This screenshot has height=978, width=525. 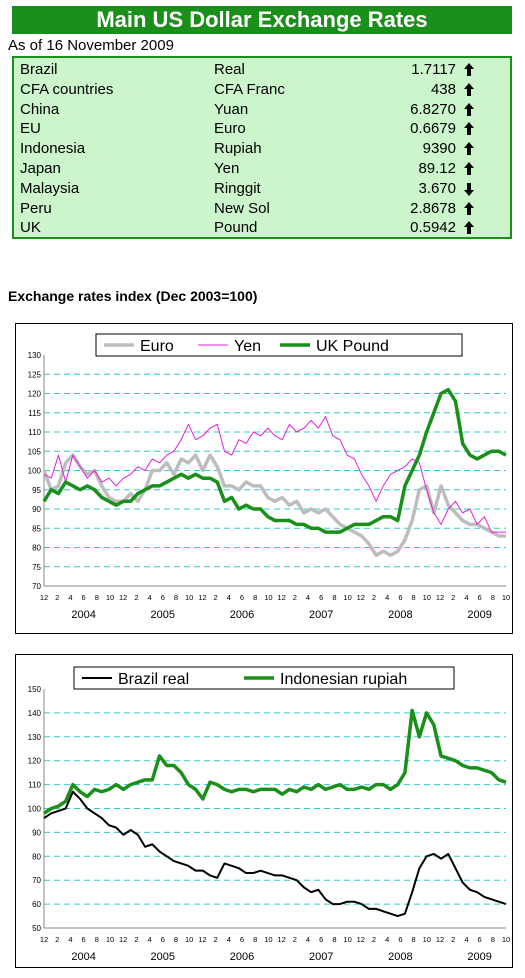 What do you see at coordinates (242, 208) in the screenshot?
I see `currency-name: New Sol` at bounding box center [242, 208].